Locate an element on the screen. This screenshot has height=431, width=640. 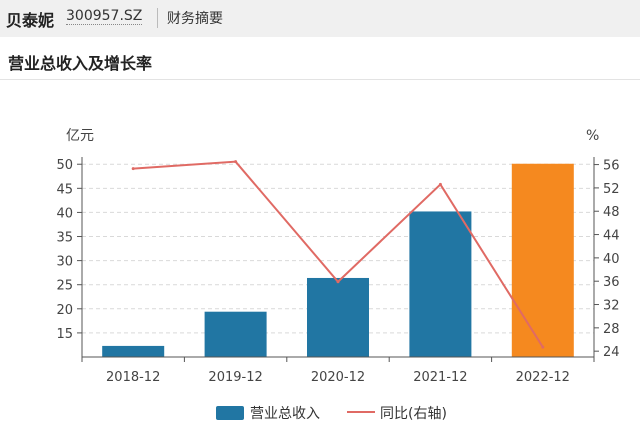
legend-bar-swatch is located at coordinates (230, 413).